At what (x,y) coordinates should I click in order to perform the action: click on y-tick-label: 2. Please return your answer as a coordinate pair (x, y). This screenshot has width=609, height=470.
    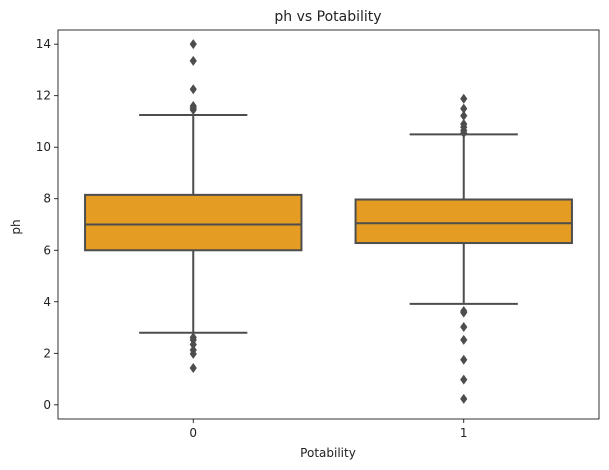
    Looking at the image, I should click on (47, 353).